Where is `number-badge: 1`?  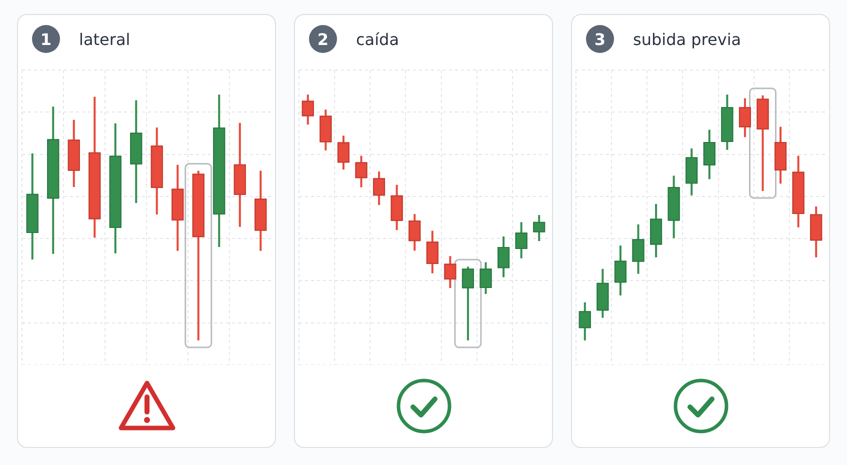 number-badge: 1 is located at coordinates (46, 39).